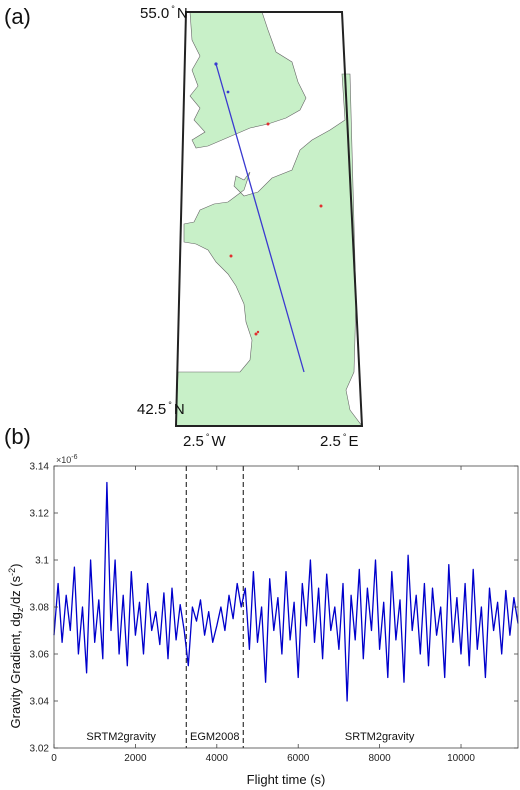 The height and width of the screenshot is (790, 520). What do you see at coordinates (215, 737) in the screenshot?
I see `region-label: EGM2008` at bounding box center [215, 737].